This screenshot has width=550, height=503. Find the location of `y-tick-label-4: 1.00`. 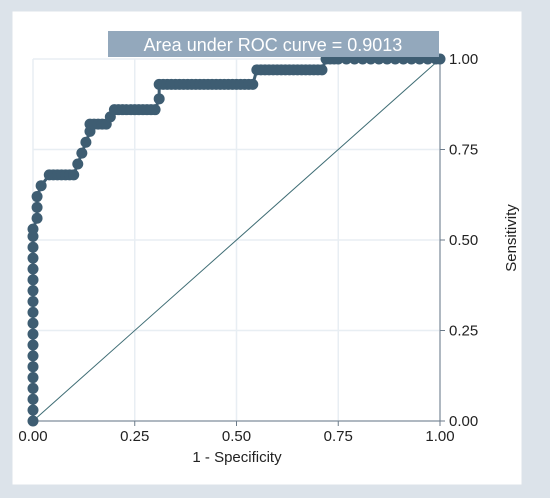

y-tick-label-4: 1.00 is located at coordinates (463, 59).